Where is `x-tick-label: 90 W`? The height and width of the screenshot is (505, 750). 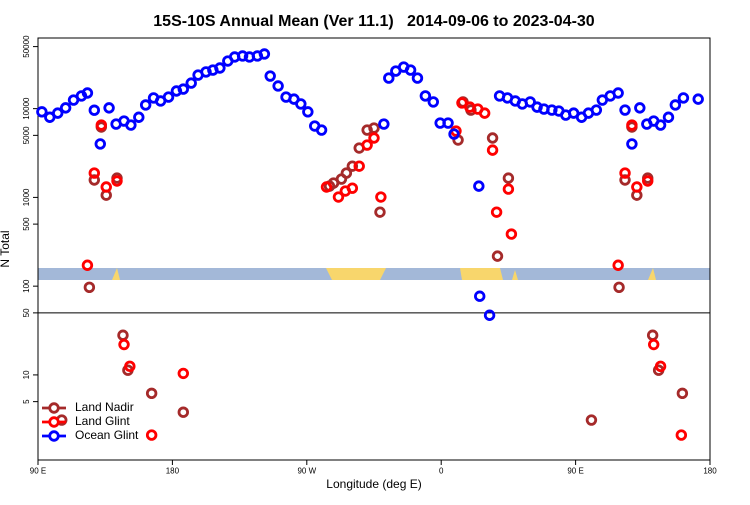
x-tick-label: 90 W is located at coordinates (306, 471).